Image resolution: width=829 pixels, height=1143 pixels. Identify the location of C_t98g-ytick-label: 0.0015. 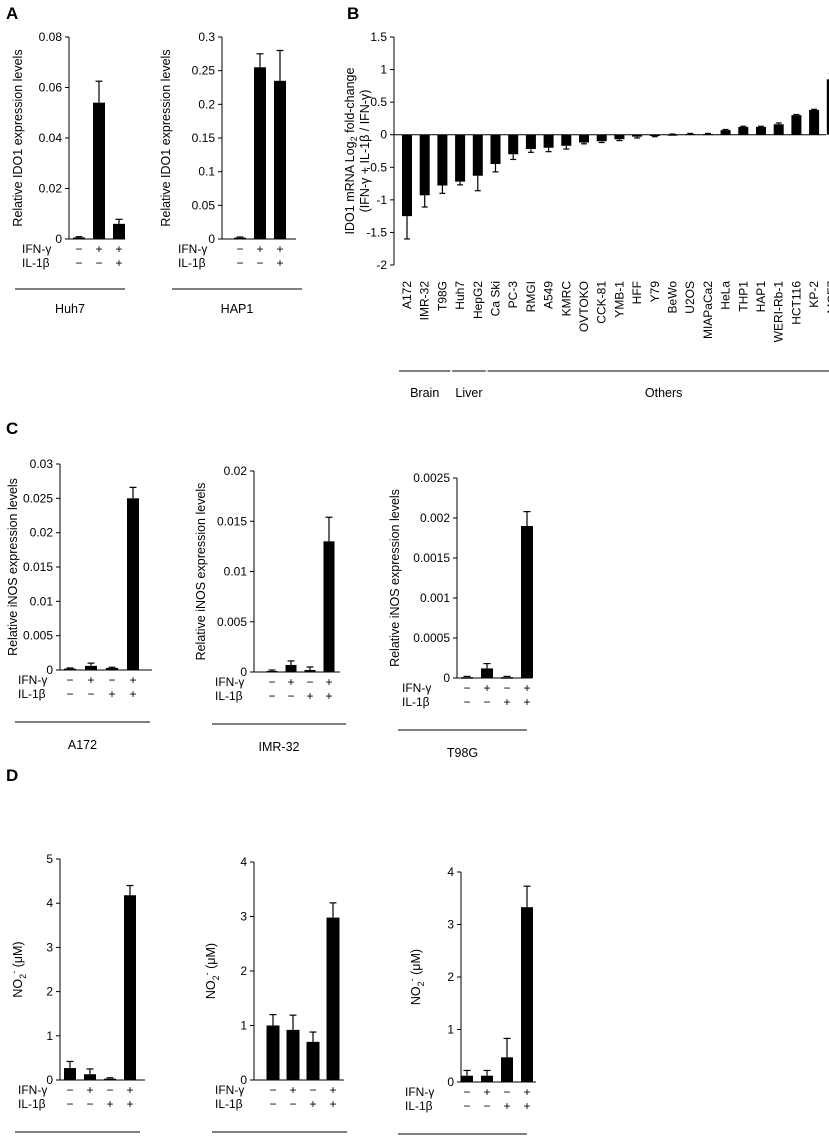
(431, 558).